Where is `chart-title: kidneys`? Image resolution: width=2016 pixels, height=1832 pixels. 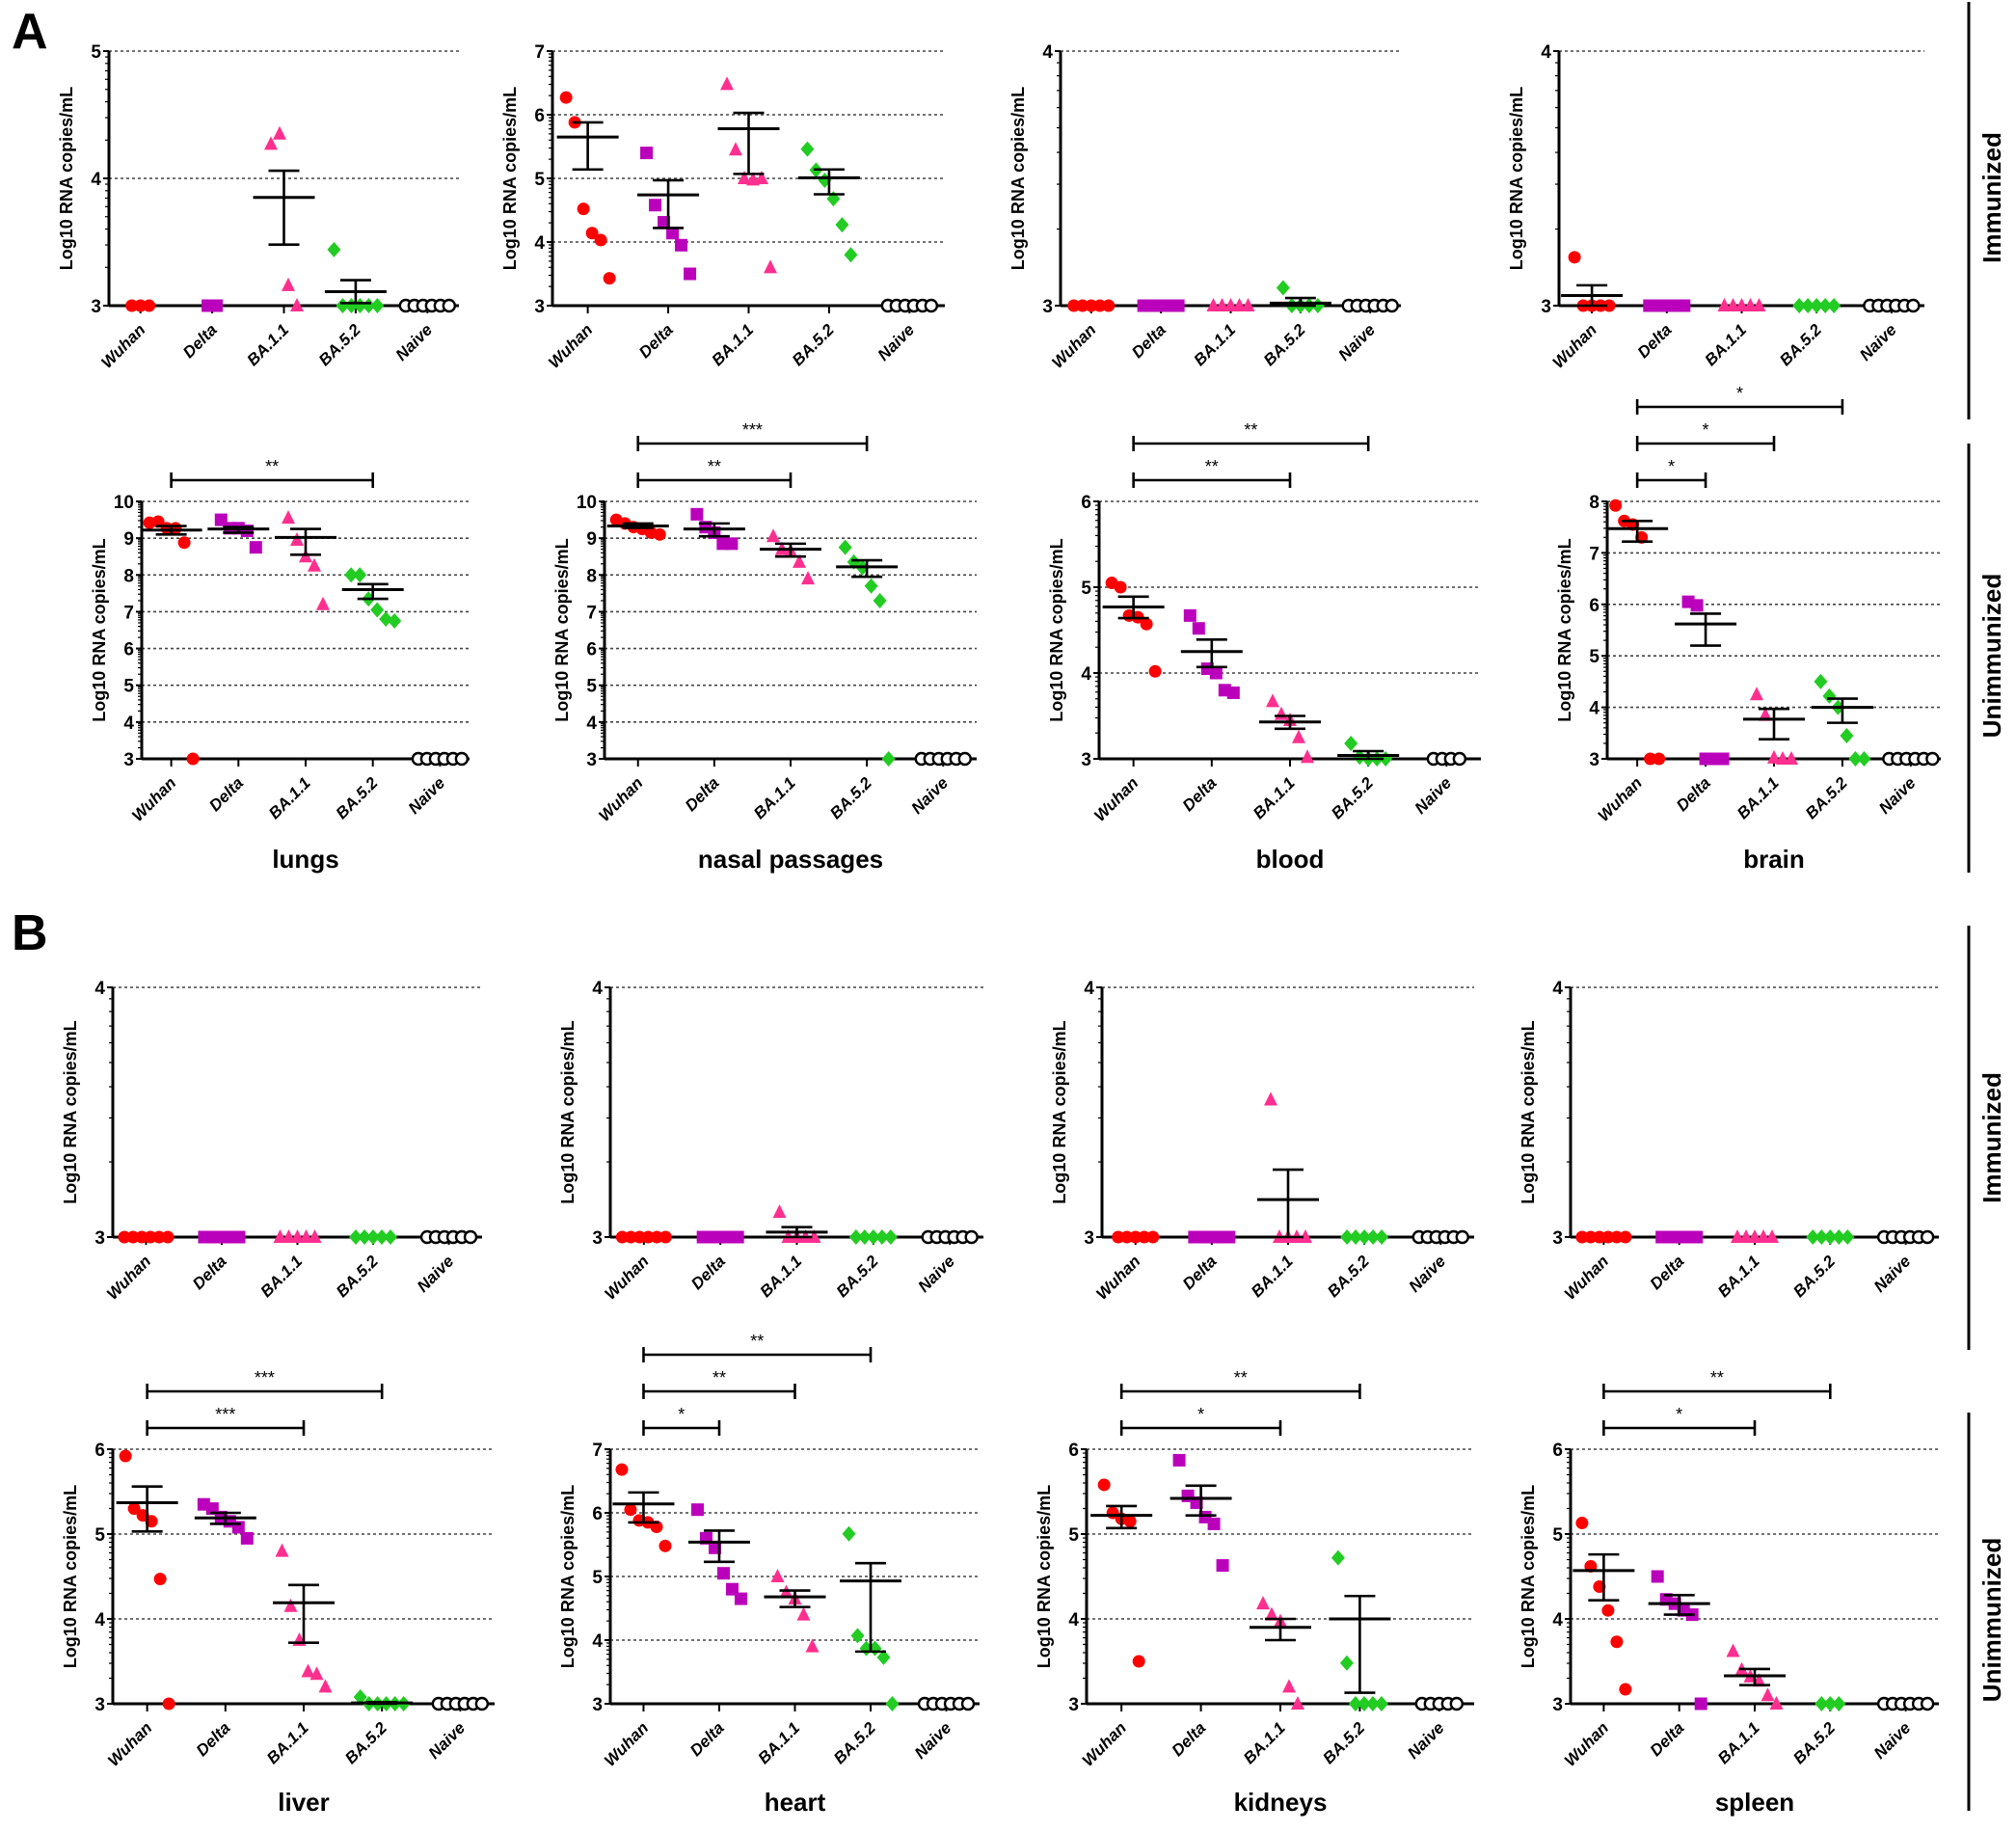
chart-title: kidneys is located at coordinates (1281, 1803).